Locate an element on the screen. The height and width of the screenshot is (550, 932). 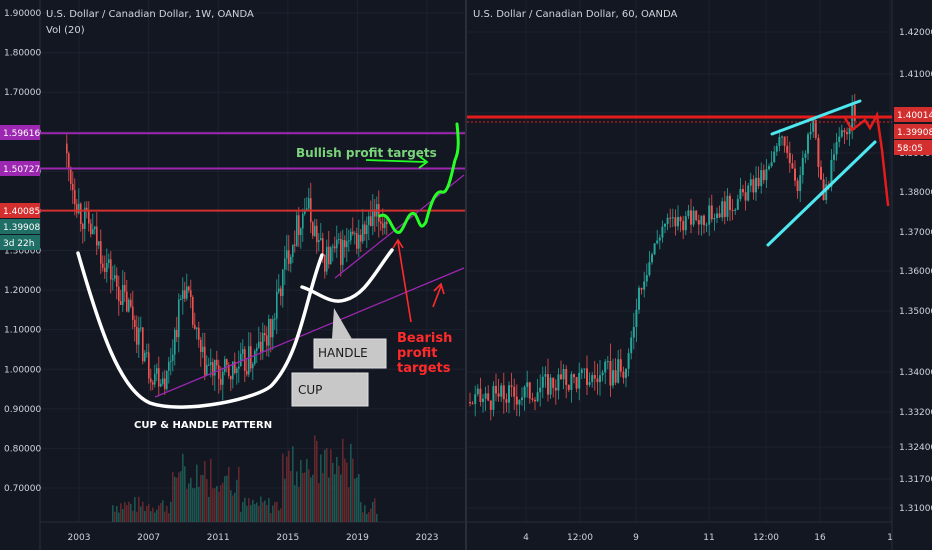
wedge-upper-line is located at coordinates (816, 117).